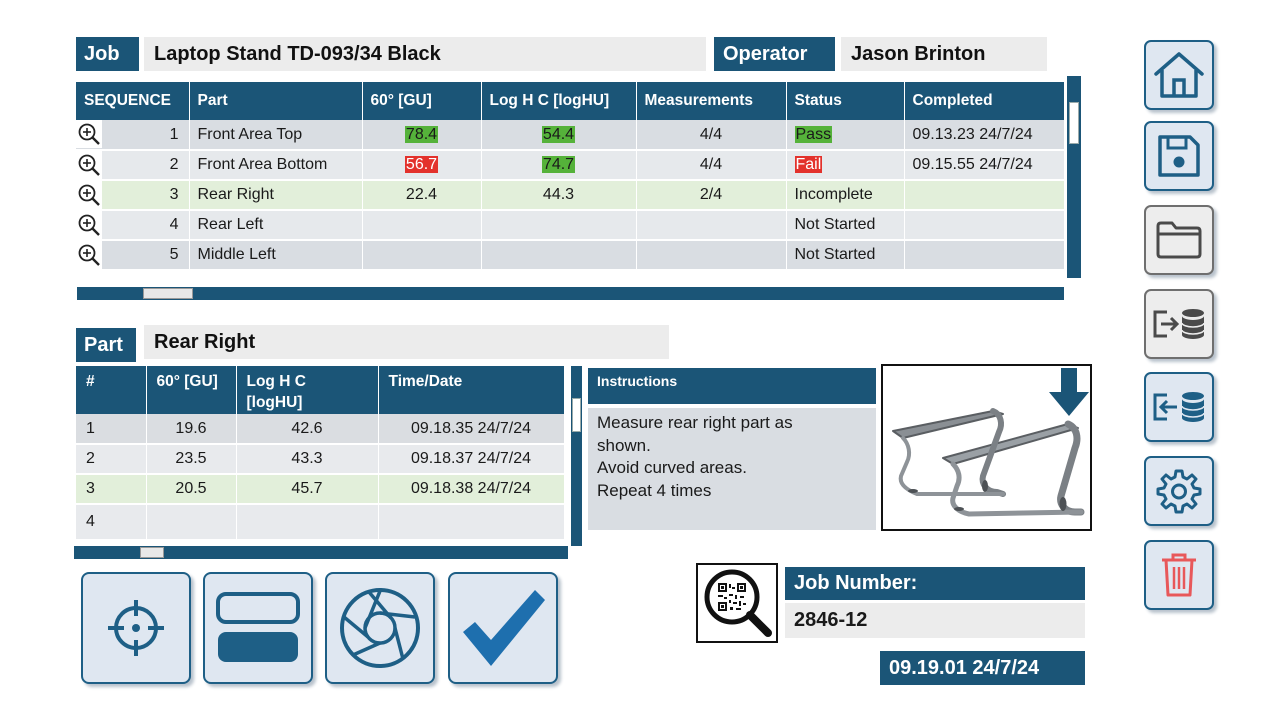  I want to click on col-header-part: Part, so click(276, 101).